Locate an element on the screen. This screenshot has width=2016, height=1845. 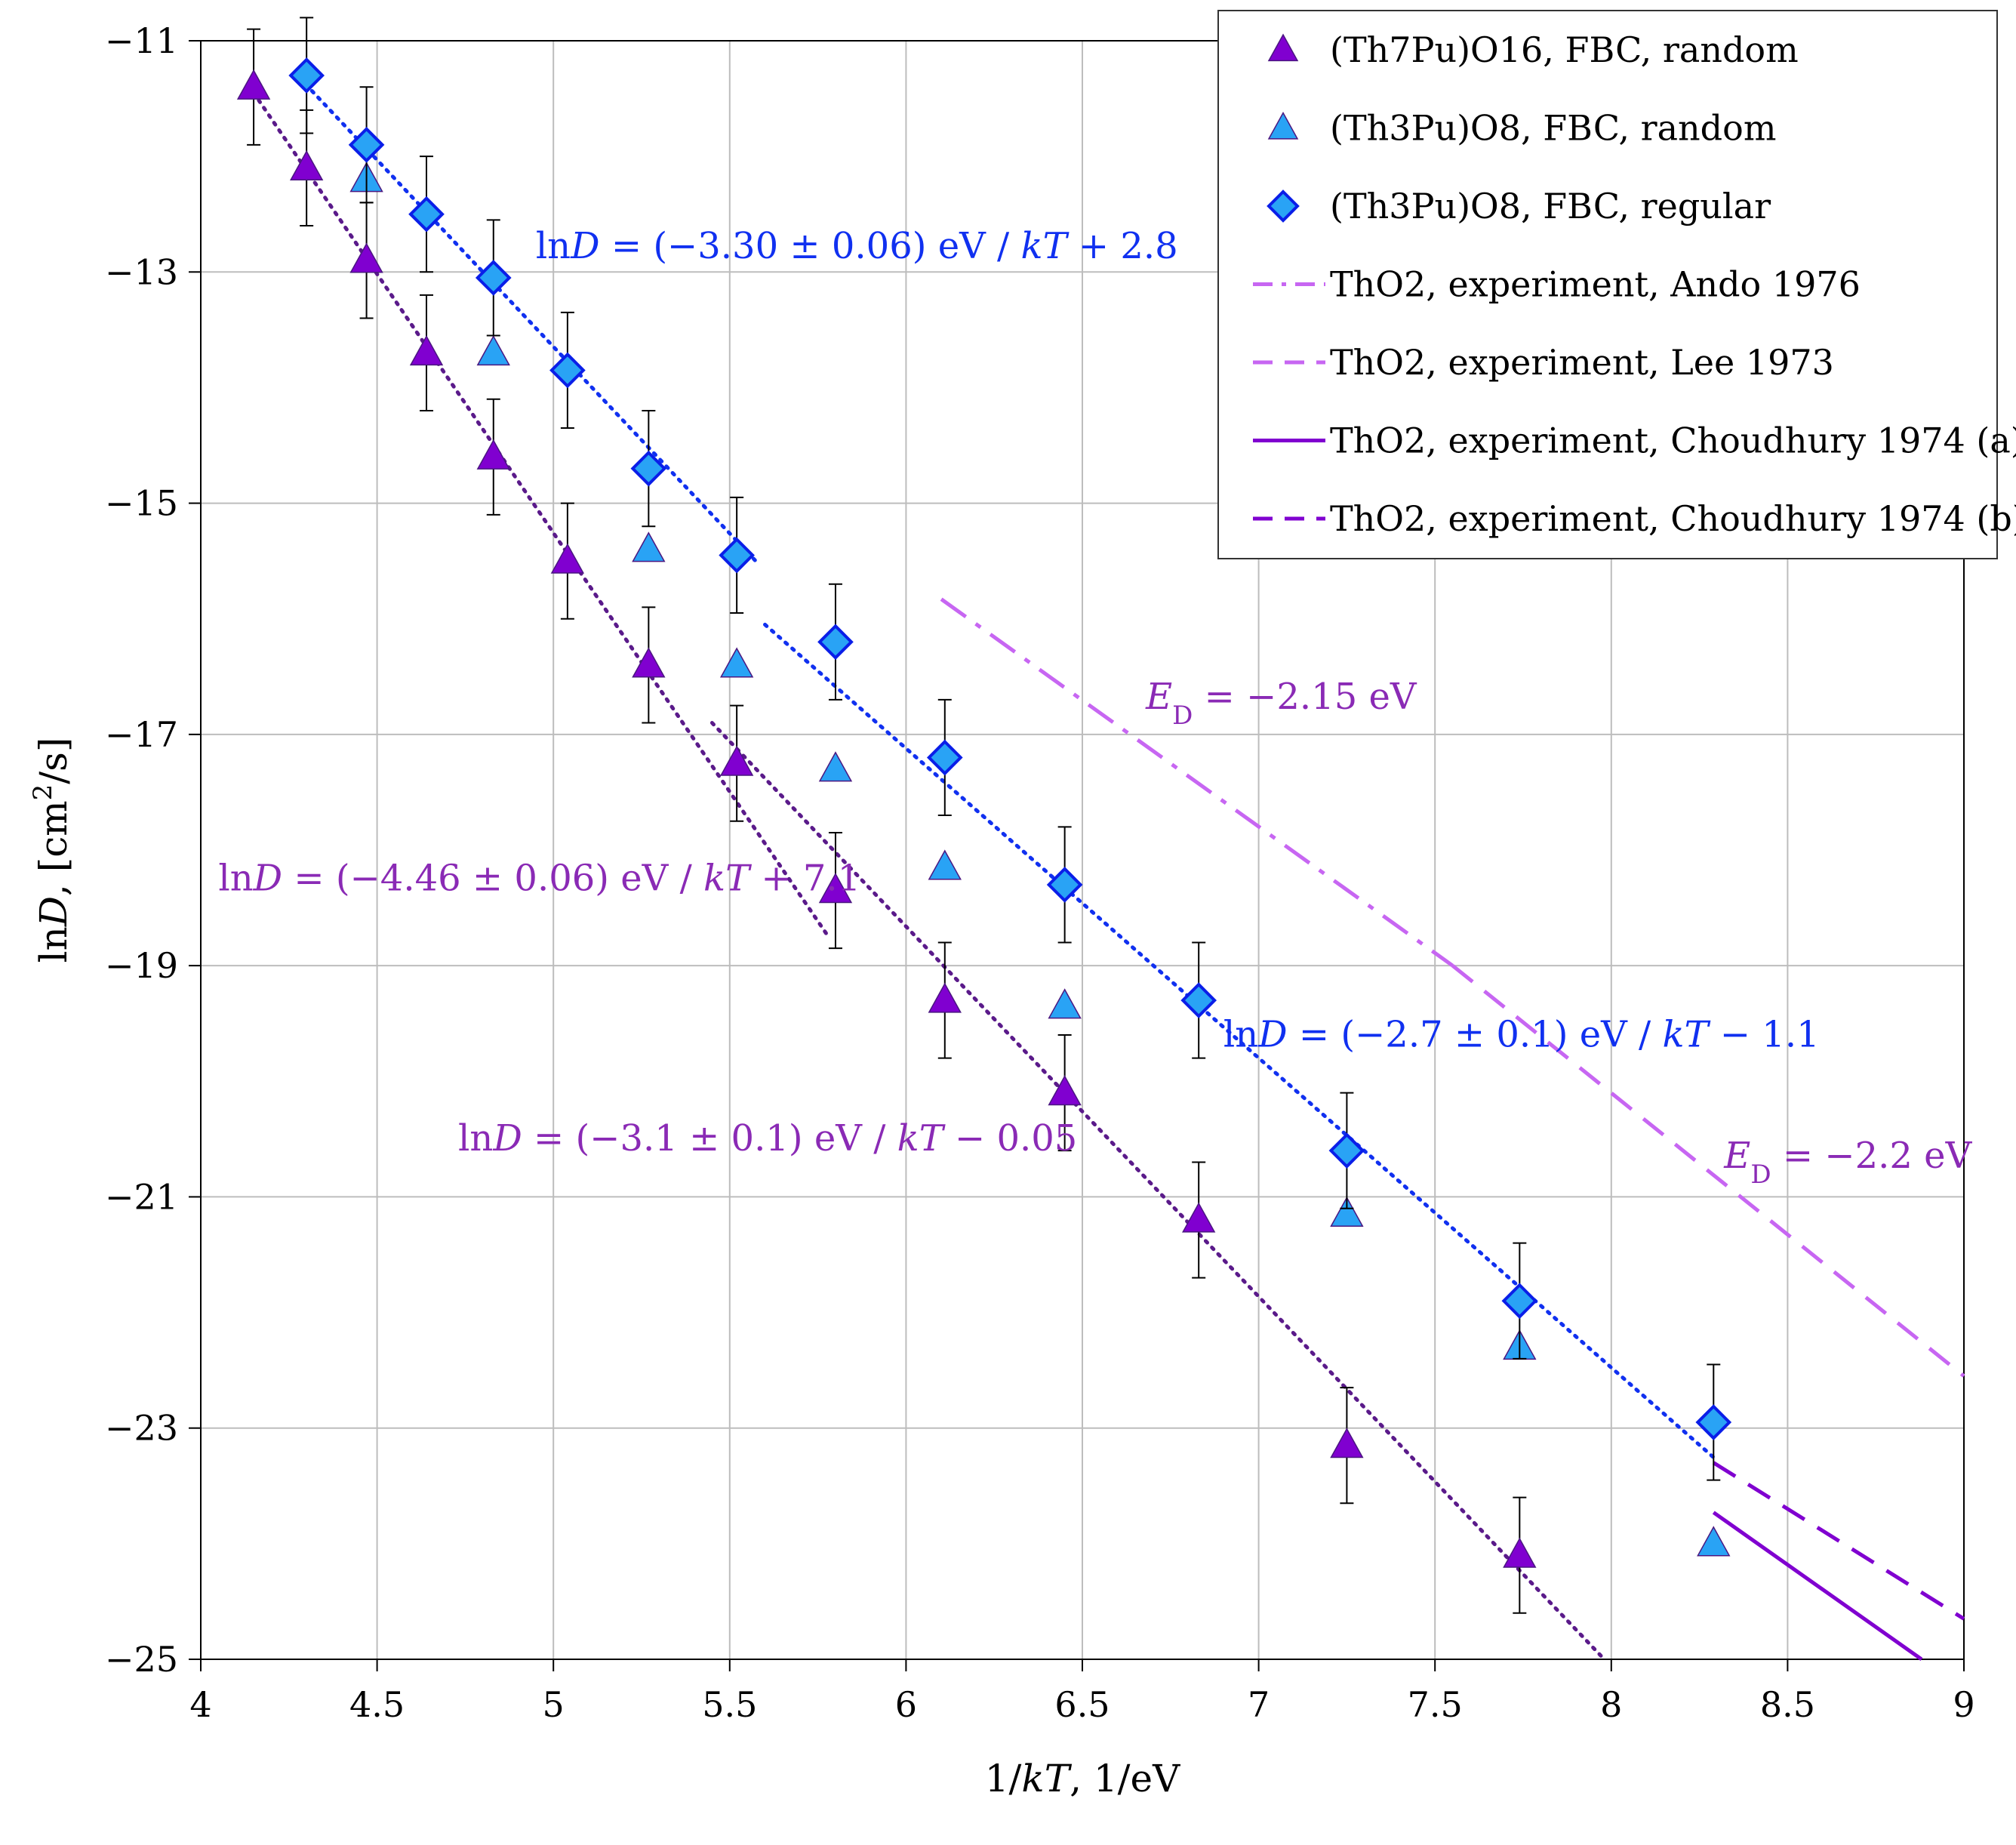
legend-label: (Th7Pu)O16, FBC, random is located at coordinates (1565, 49).